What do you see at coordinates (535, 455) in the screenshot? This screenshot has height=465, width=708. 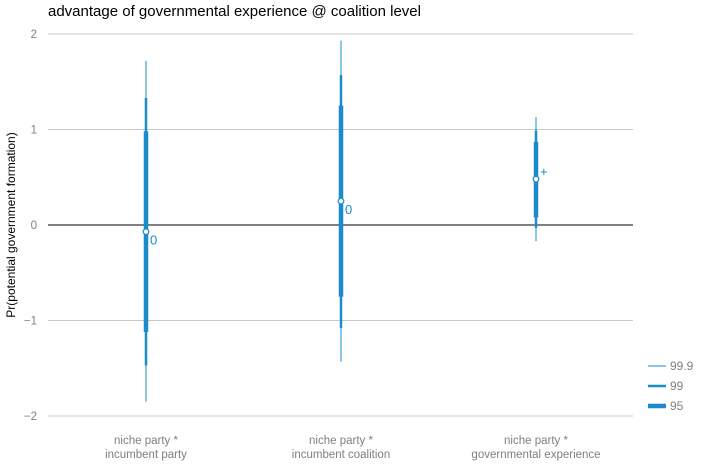 I see `x-tick-label-2-line2: governmental experience` at bounding box center [535, 455].